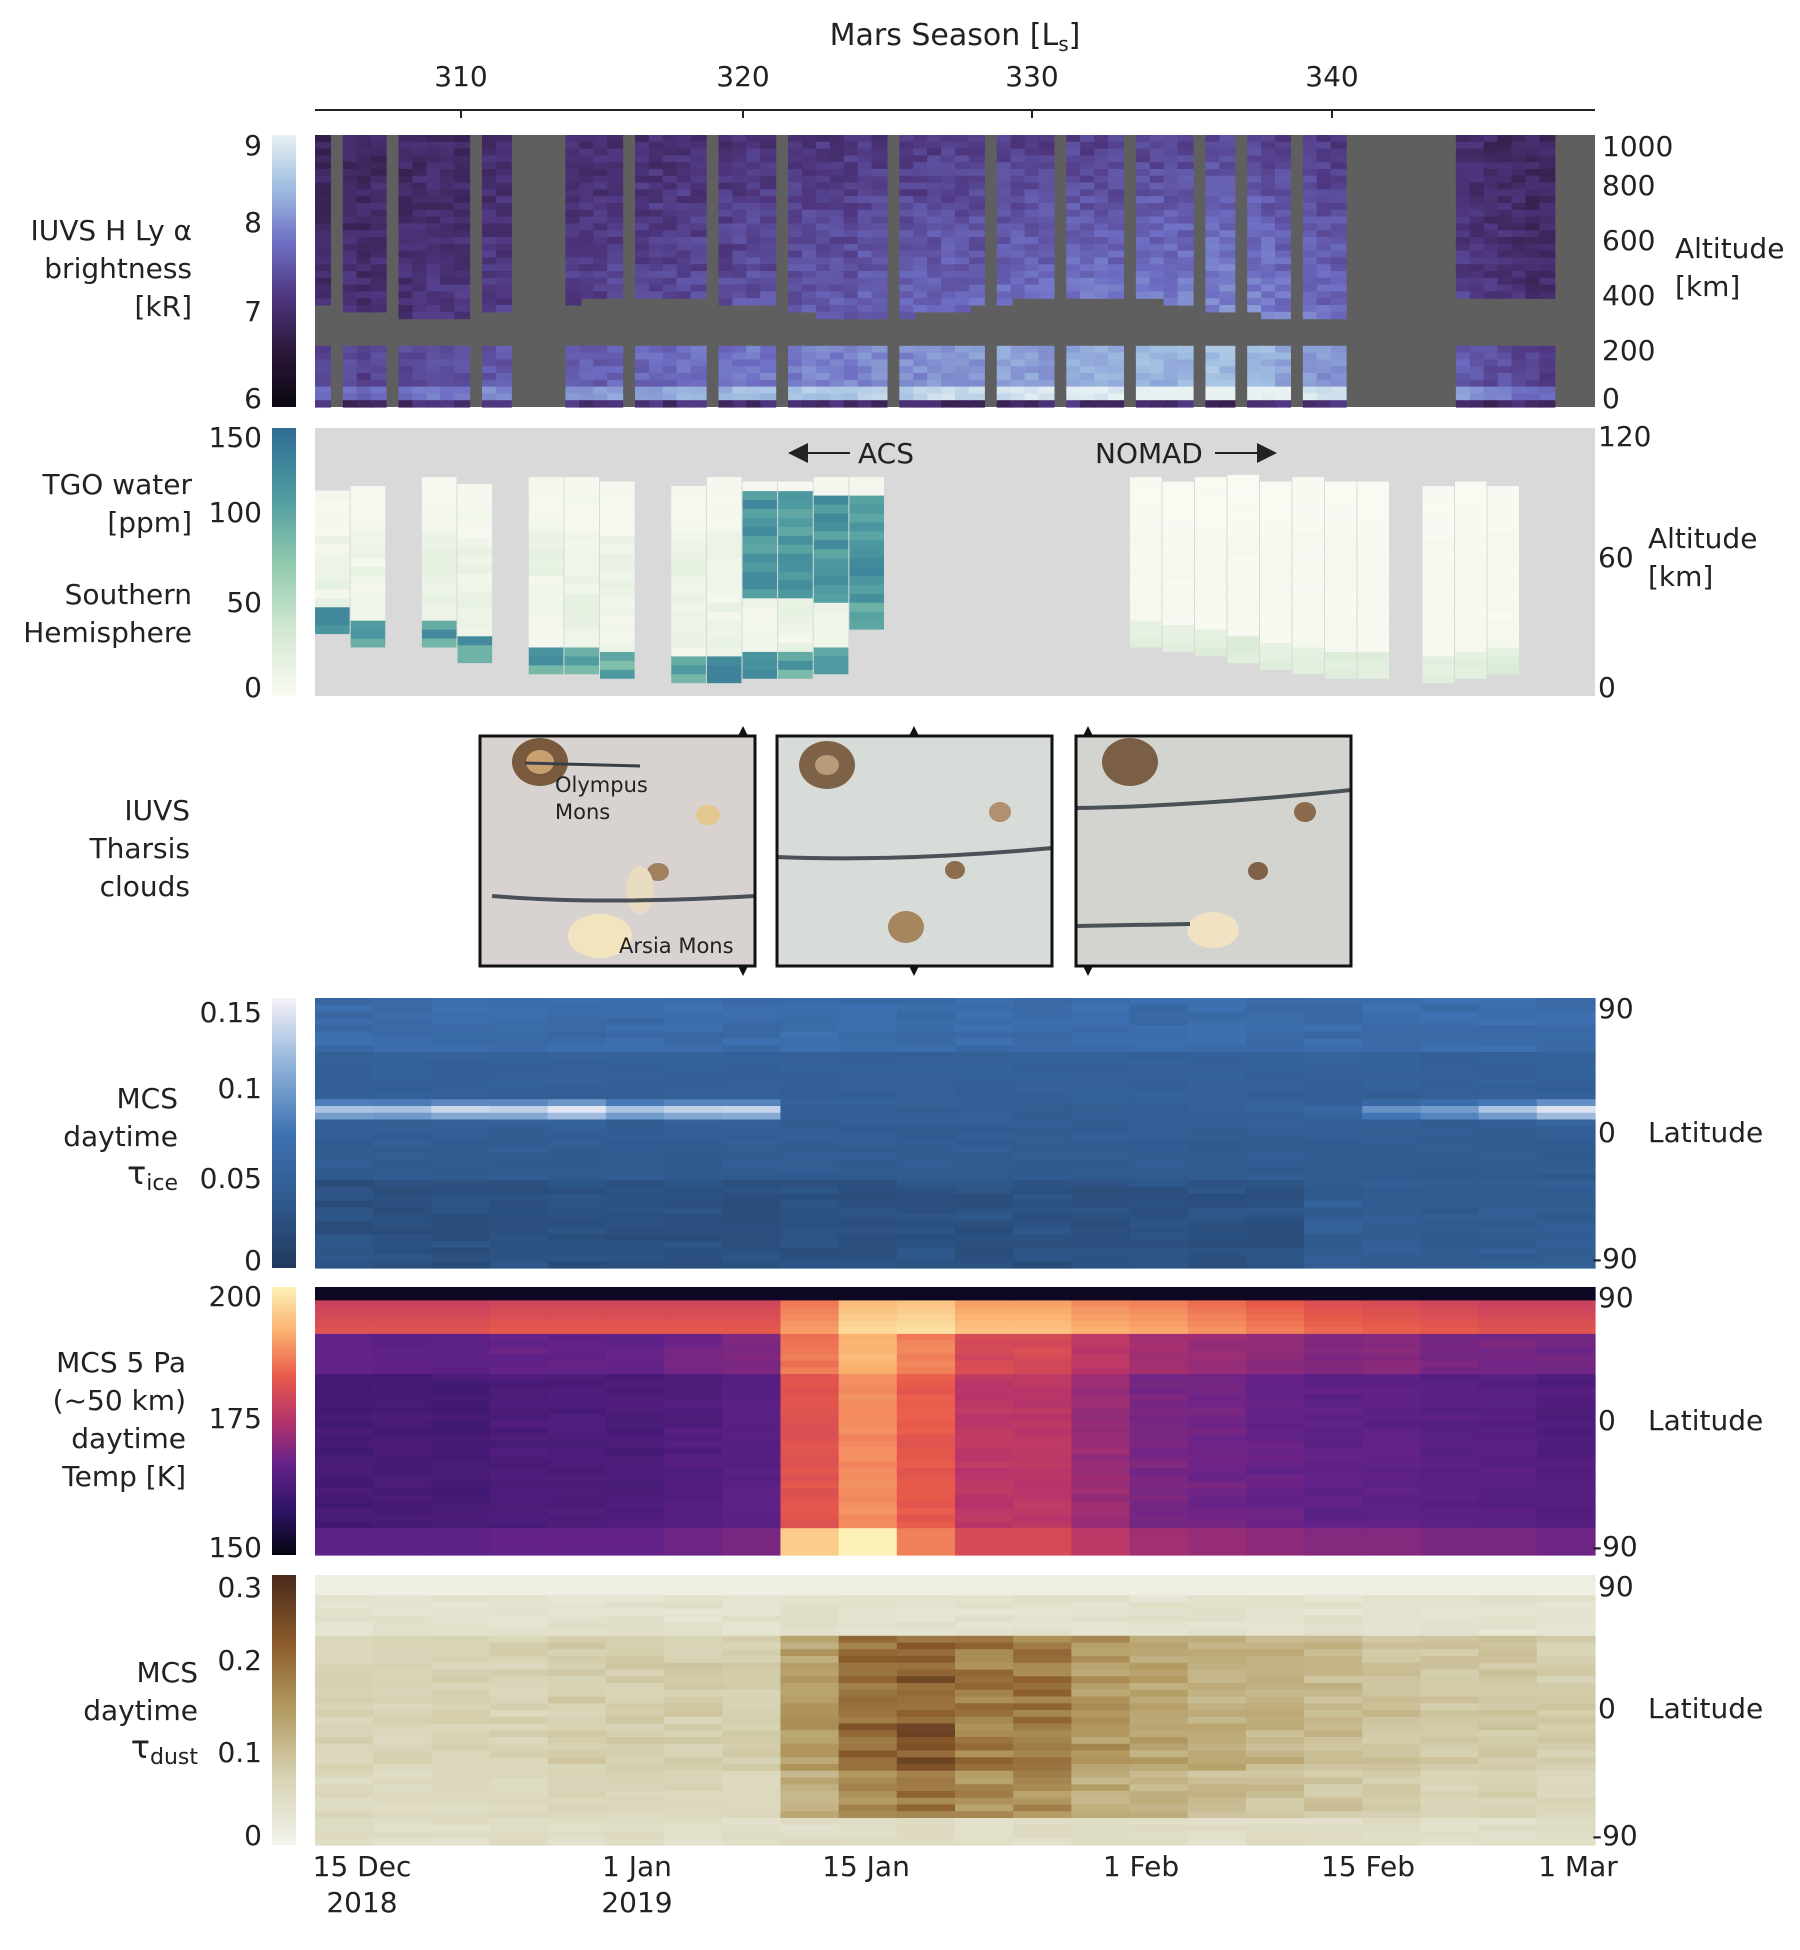 Image resolution: width=1800 pixels, height=1950 pixels. I want to click on profile-column, so click(1471, 580).